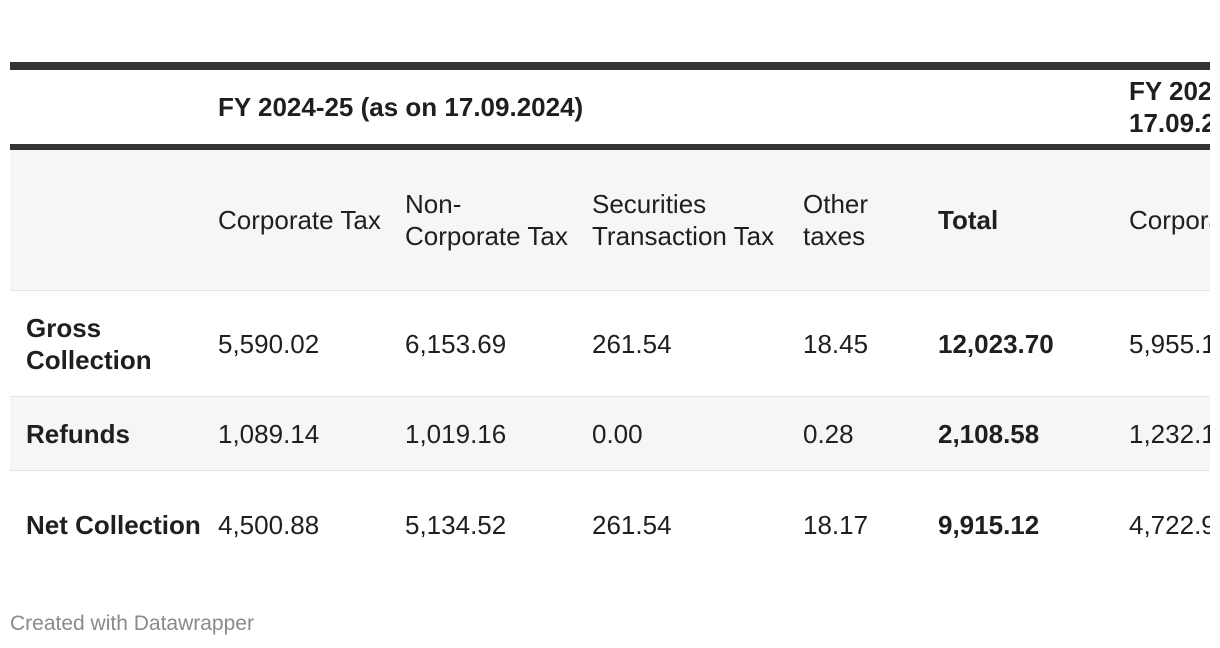 This screenshot has width=1220, height=648. I want to click on table-cell: 4,722.9, so click(1169, 524).